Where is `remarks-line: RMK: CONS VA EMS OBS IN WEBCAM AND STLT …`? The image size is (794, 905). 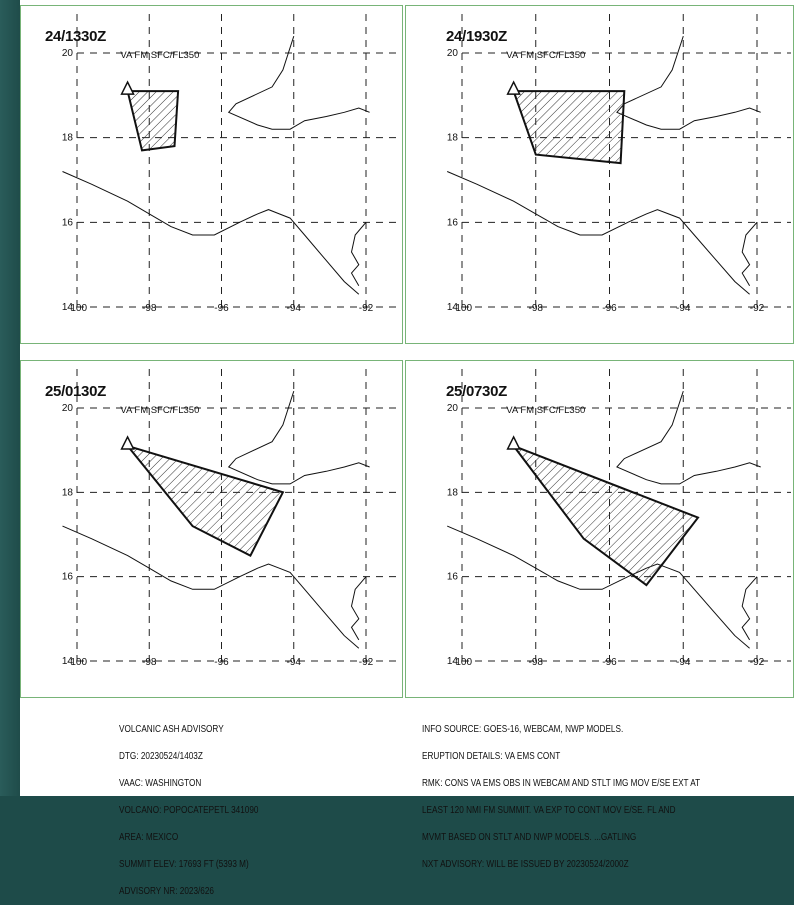
remarks-line: RMK: CONS VA EMS OBS IN WEBCAM AND STLT … is located at coordinates (561, 783).